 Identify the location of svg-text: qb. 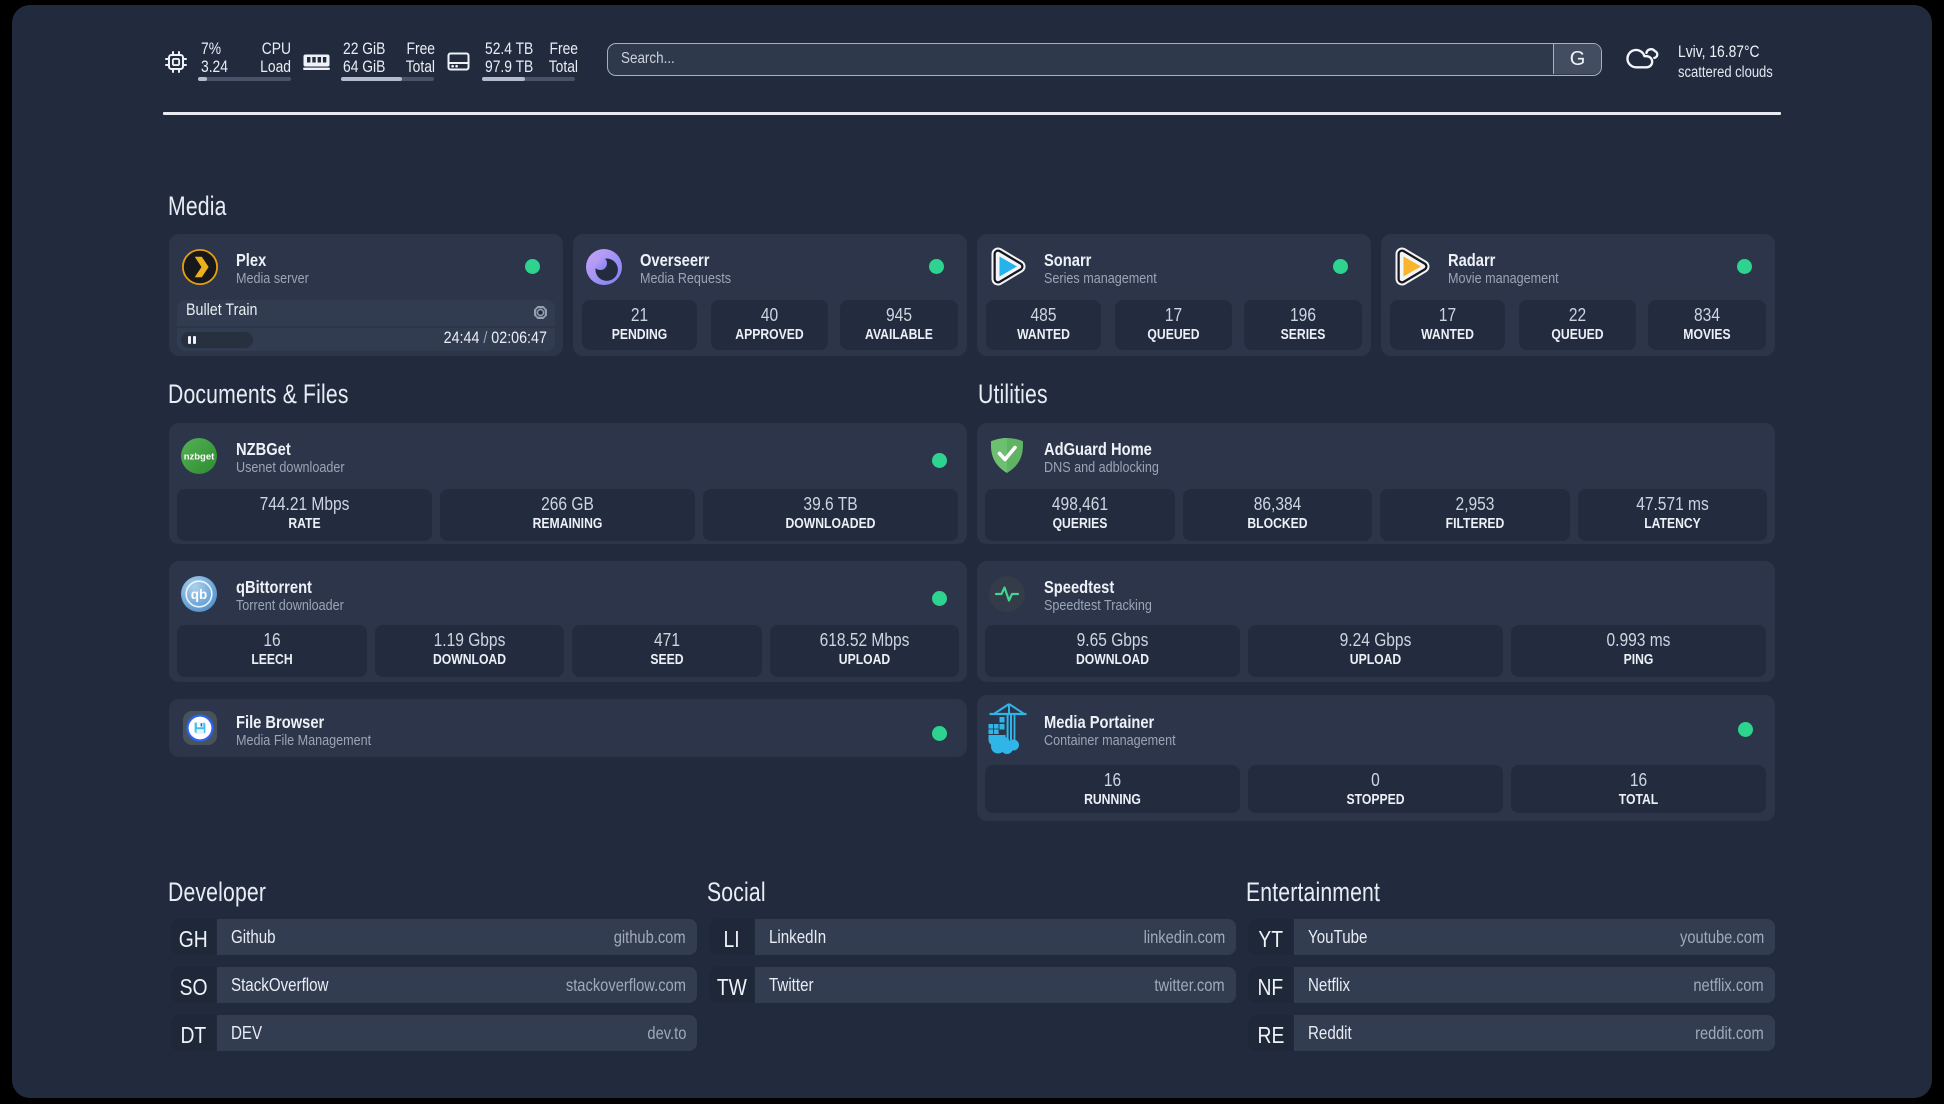
(199, 594).